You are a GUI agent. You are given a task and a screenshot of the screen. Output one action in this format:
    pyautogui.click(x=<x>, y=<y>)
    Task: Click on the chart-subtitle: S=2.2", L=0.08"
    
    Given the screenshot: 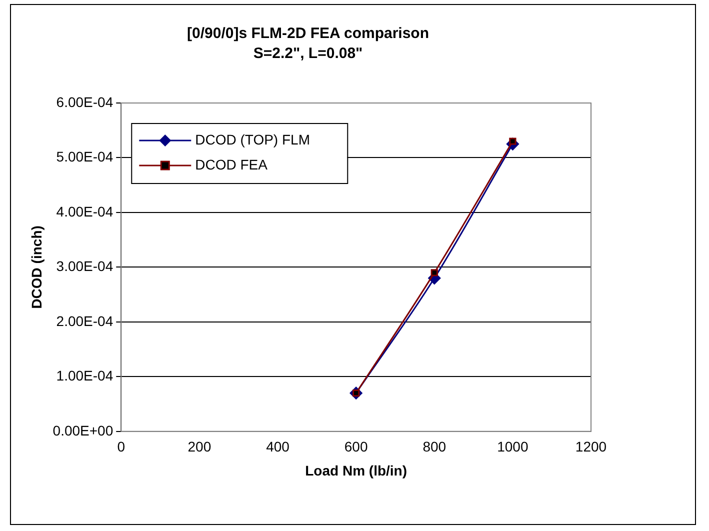 What is the action you would take?
    pyautogui.click(x=308, y=53)
    